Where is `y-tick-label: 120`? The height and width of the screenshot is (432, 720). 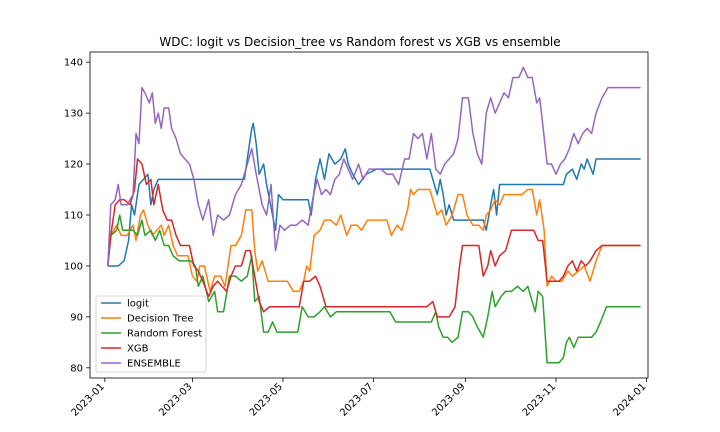
y-tick-label: 120 is located at coordinates (73, 165).